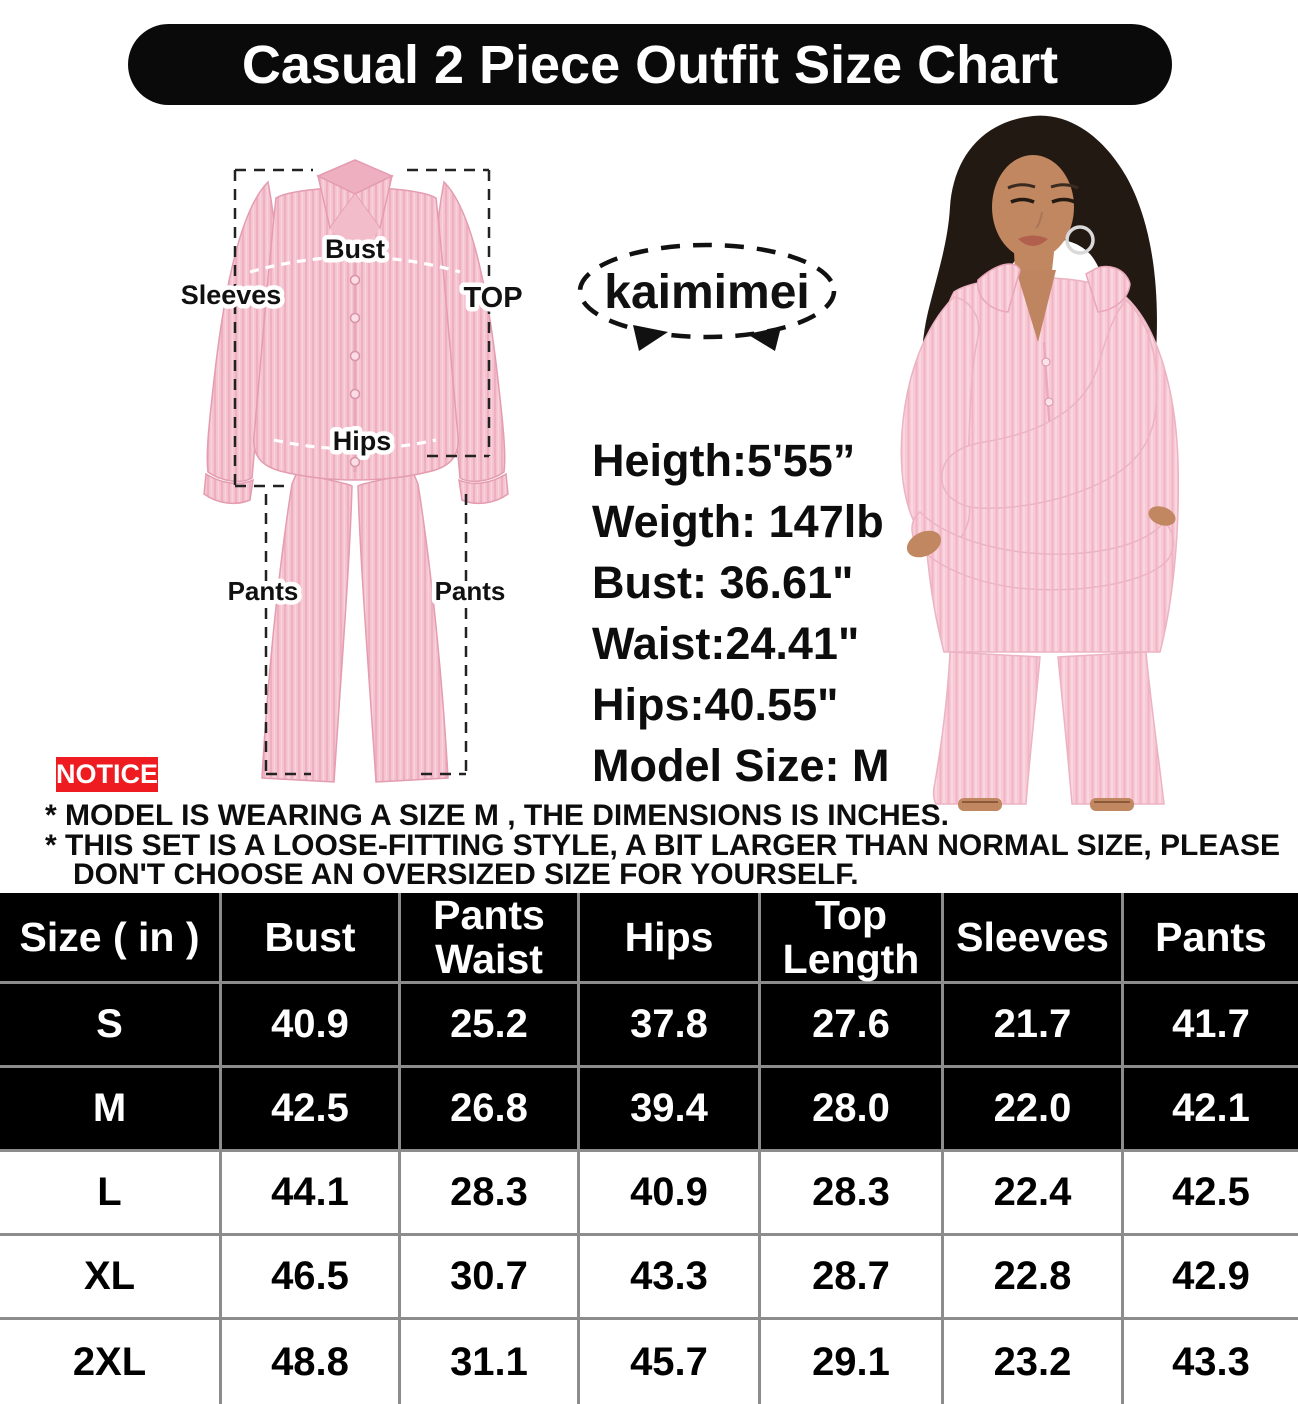  What do you see at coordinates (231, 295) in the screenshot?
I see `diagram-label-sleeves: Sleeves` at bounding box center [231, 295].